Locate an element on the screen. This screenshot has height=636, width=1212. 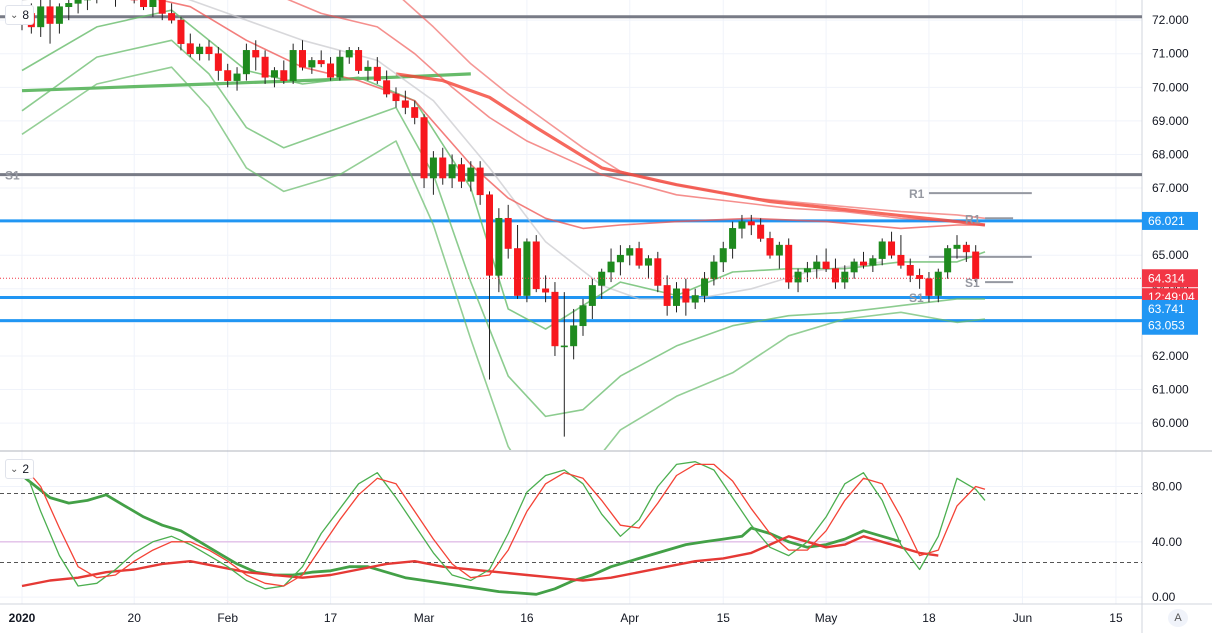
price-tick-label: 61.000 is located at coordinates (1170, 390).